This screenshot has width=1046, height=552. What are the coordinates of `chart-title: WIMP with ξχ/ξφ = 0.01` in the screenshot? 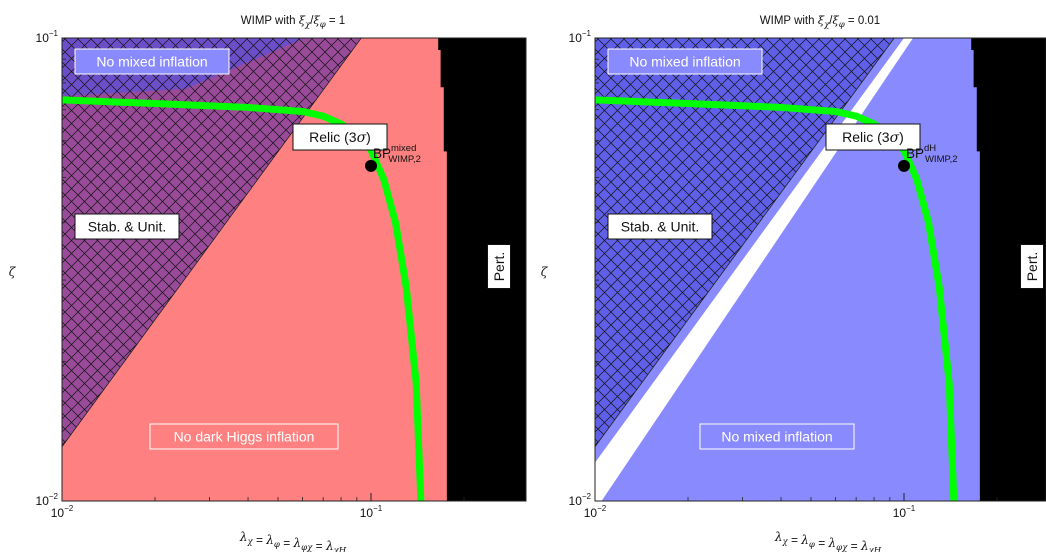 It's located at (820, 21).